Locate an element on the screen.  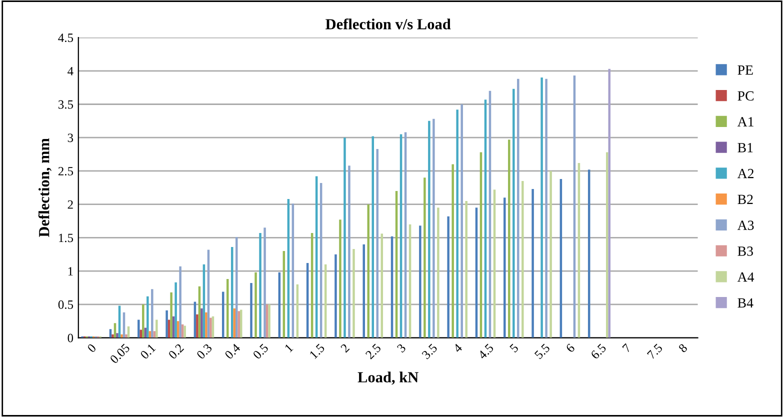
y-tick-label: 4.5 is located at coordinates (66, 38).